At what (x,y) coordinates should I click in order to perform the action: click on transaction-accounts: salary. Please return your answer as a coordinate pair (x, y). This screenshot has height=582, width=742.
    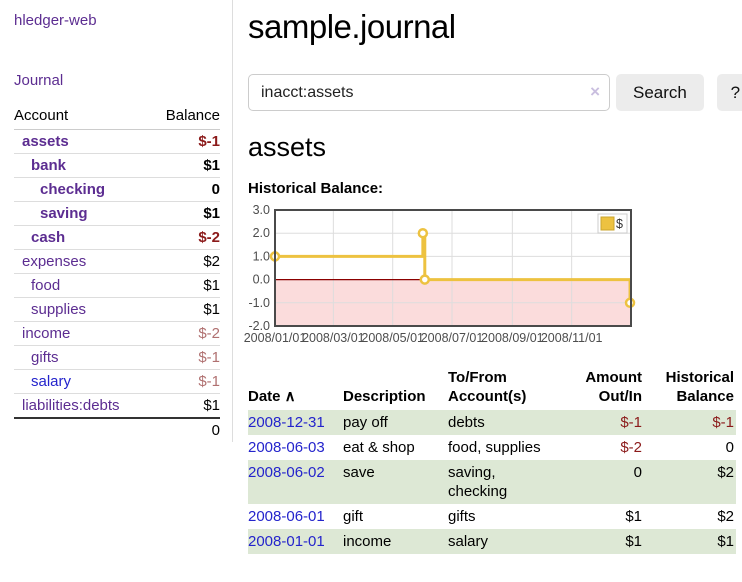
    Looking at the image, I should click on (468, 541).